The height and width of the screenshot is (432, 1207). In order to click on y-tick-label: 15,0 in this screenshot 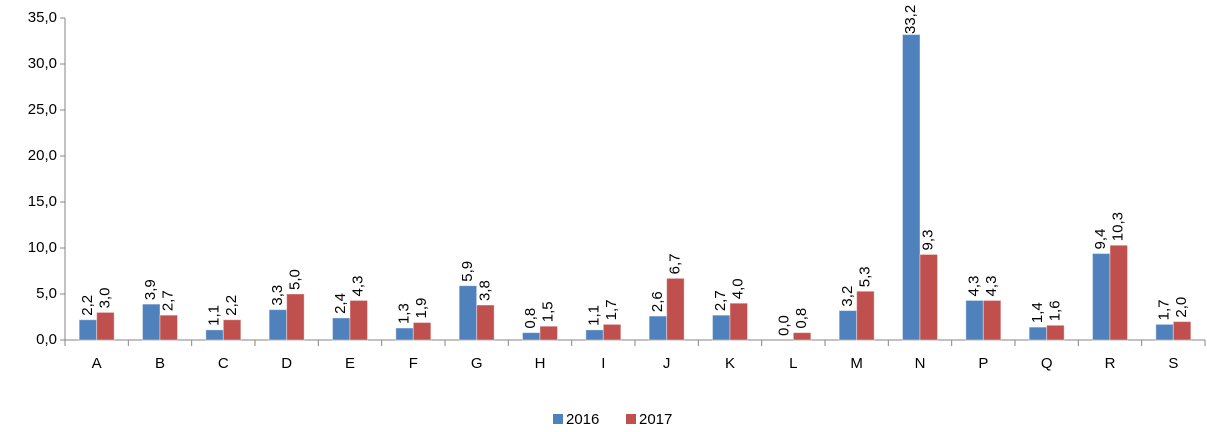, I will do `click(42, 201)`.